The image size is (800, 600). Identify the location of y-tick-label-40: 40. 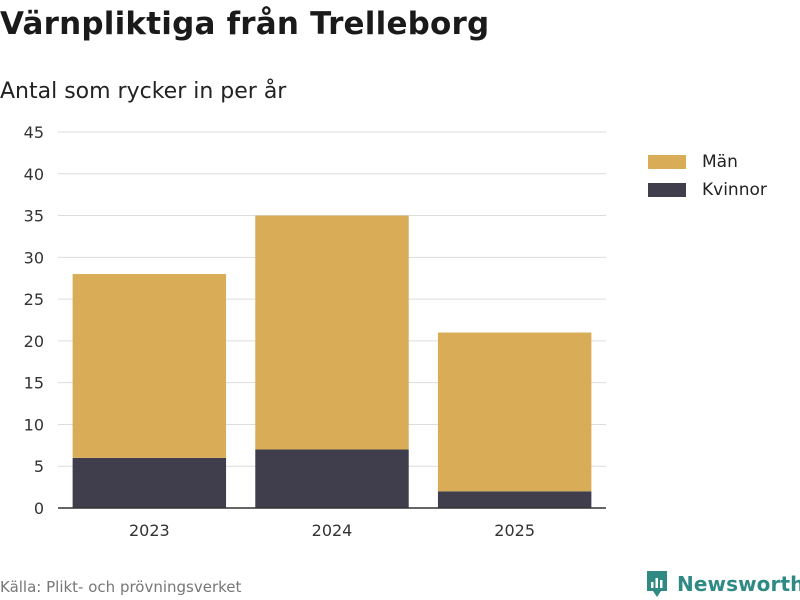
(34, 174).